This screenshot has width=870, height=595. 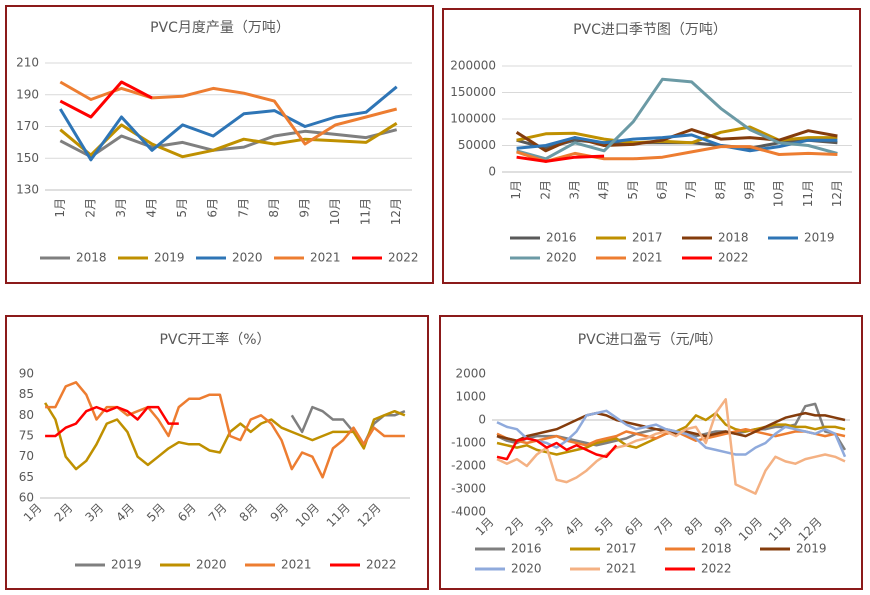 I want to click on y-tick-label: 150, so click(x=27, y=158).